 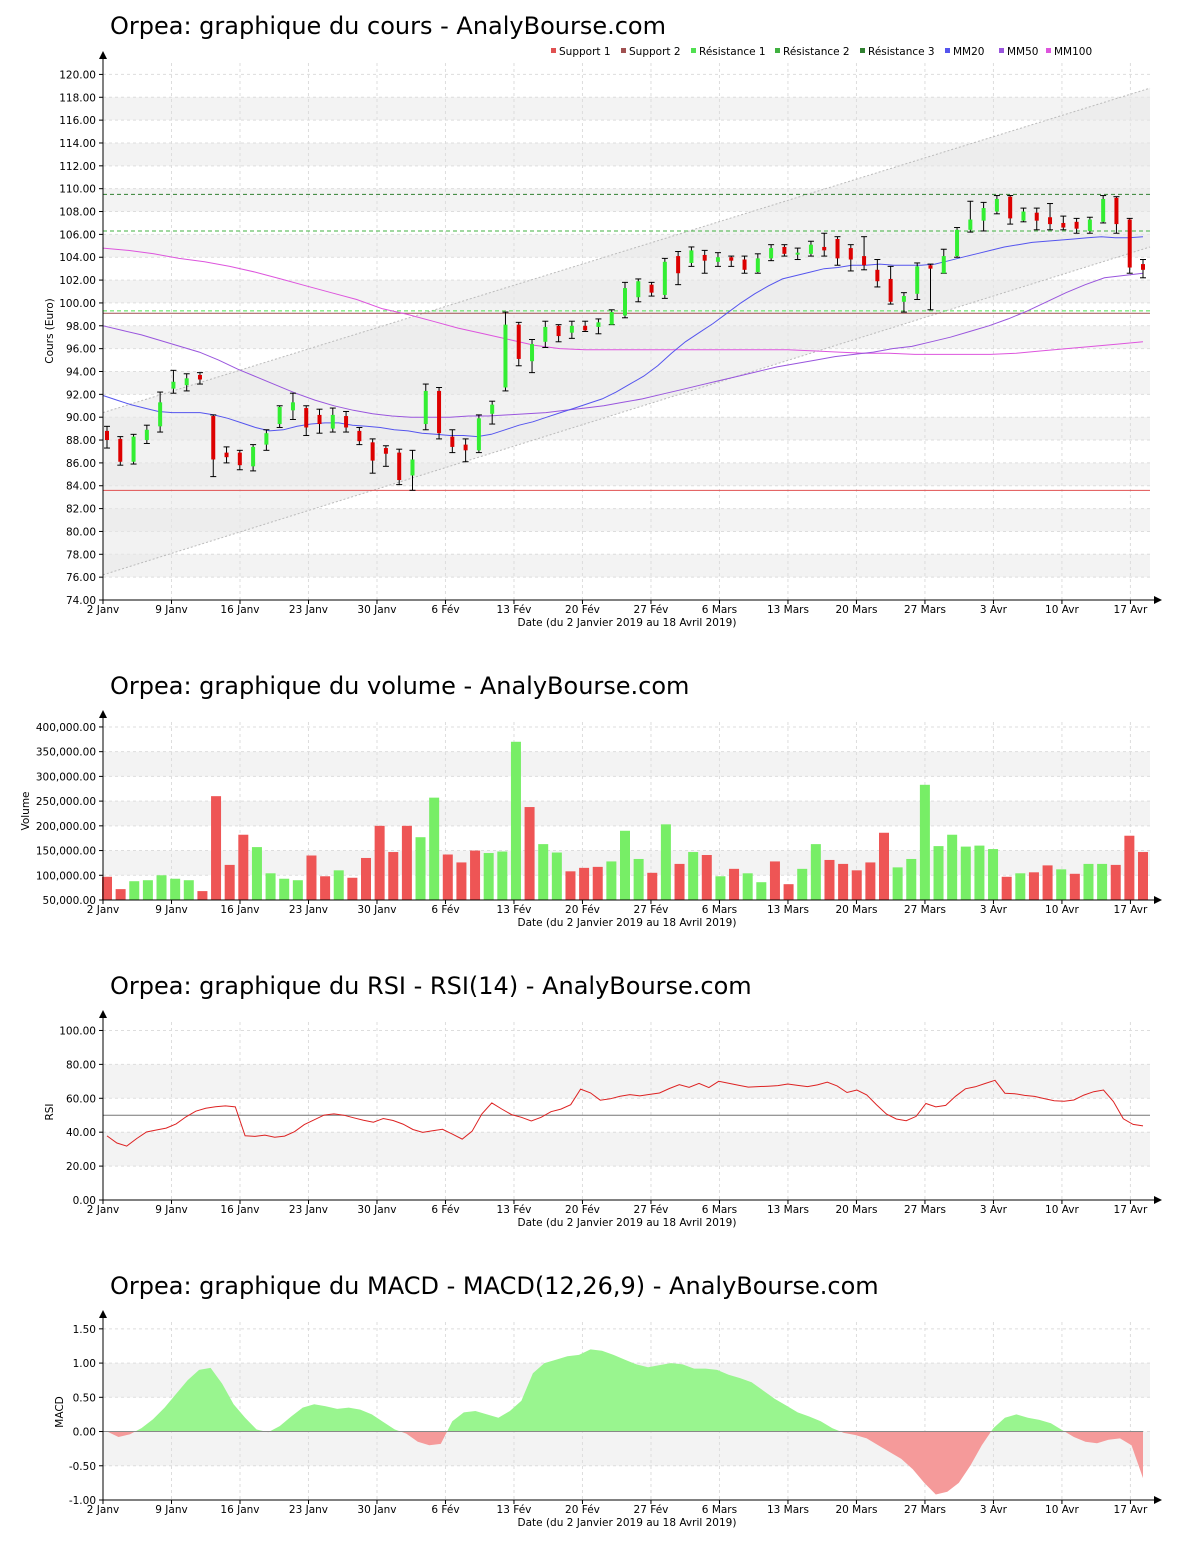 What do you see at coordinates (1062, 910) in the screenshot?
I see `volume-xtick-label: 10 Avr` at bounding box center [1062, 910].